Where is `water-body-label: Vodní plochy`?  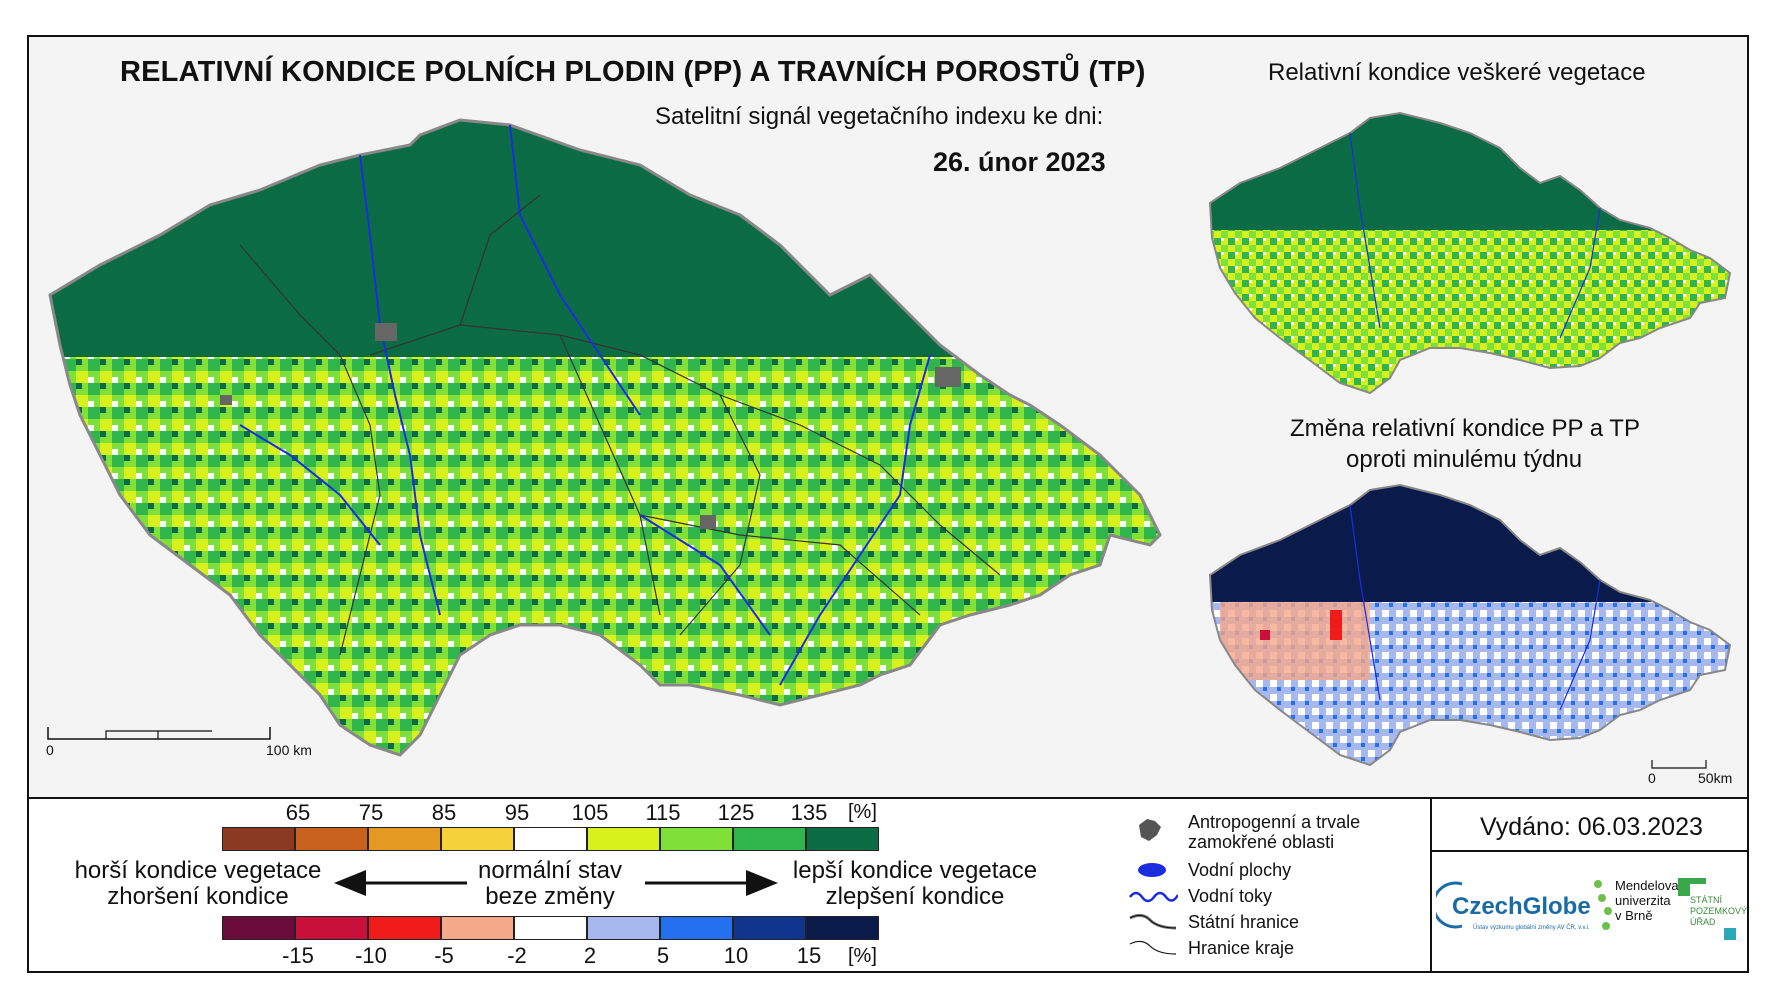
water-body-label: Vodní plochy is located at coordinates (1240, 870).